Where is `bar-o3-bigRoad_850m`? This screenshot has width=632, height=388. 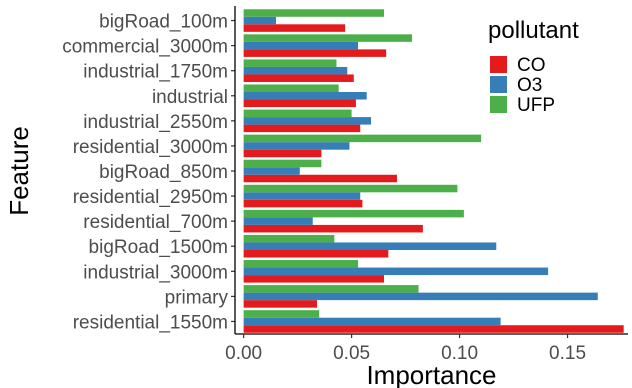 bar-o3-bigRoad_850m is located at coordinates (271, 171).